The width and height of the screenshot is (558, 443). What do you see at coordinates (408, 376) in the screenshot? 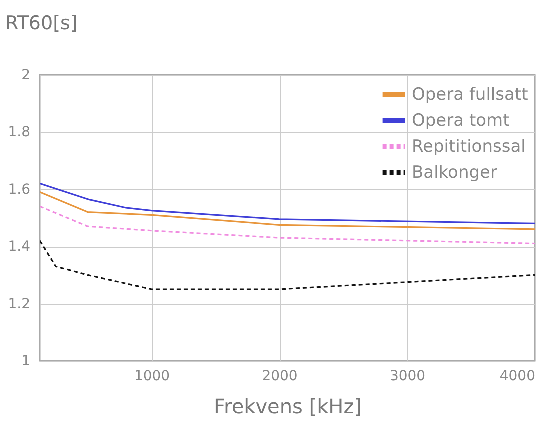
I see `x-tick-label: 3000` at bounding box center [408, 376].